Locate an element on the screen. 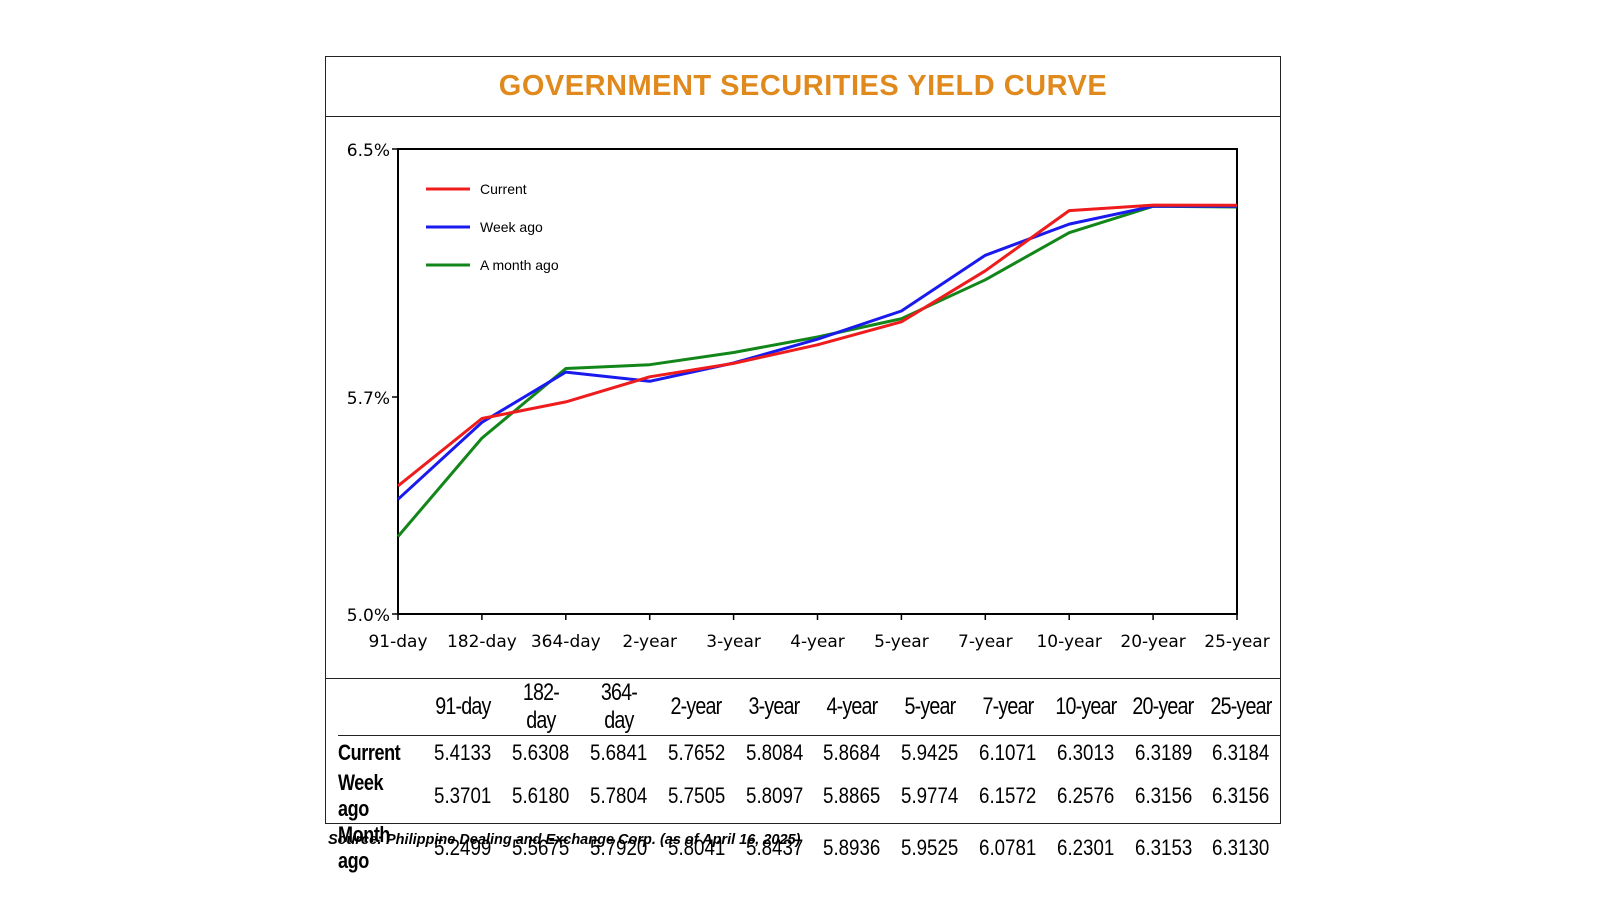 The width and height of the screenshot is (1600, 900). cell-value: 6.3013 is located at coordinates (1085, 752).